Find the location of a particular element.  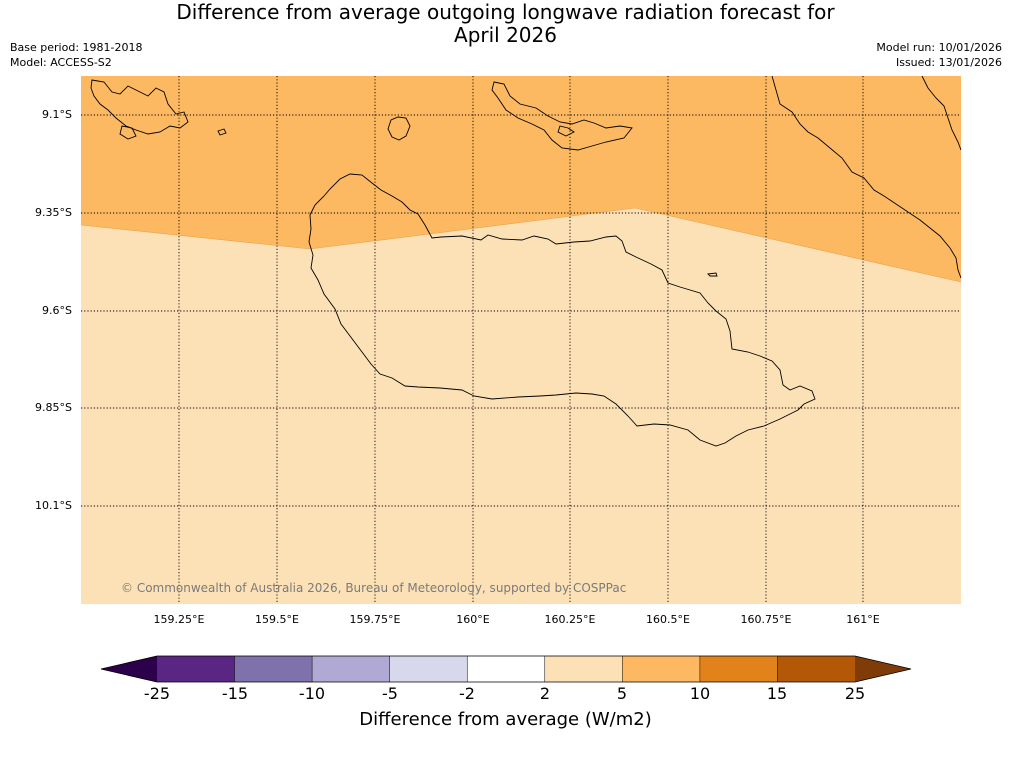

base-period: Base period: 1981-2018 is located at coordinates (76, 47).